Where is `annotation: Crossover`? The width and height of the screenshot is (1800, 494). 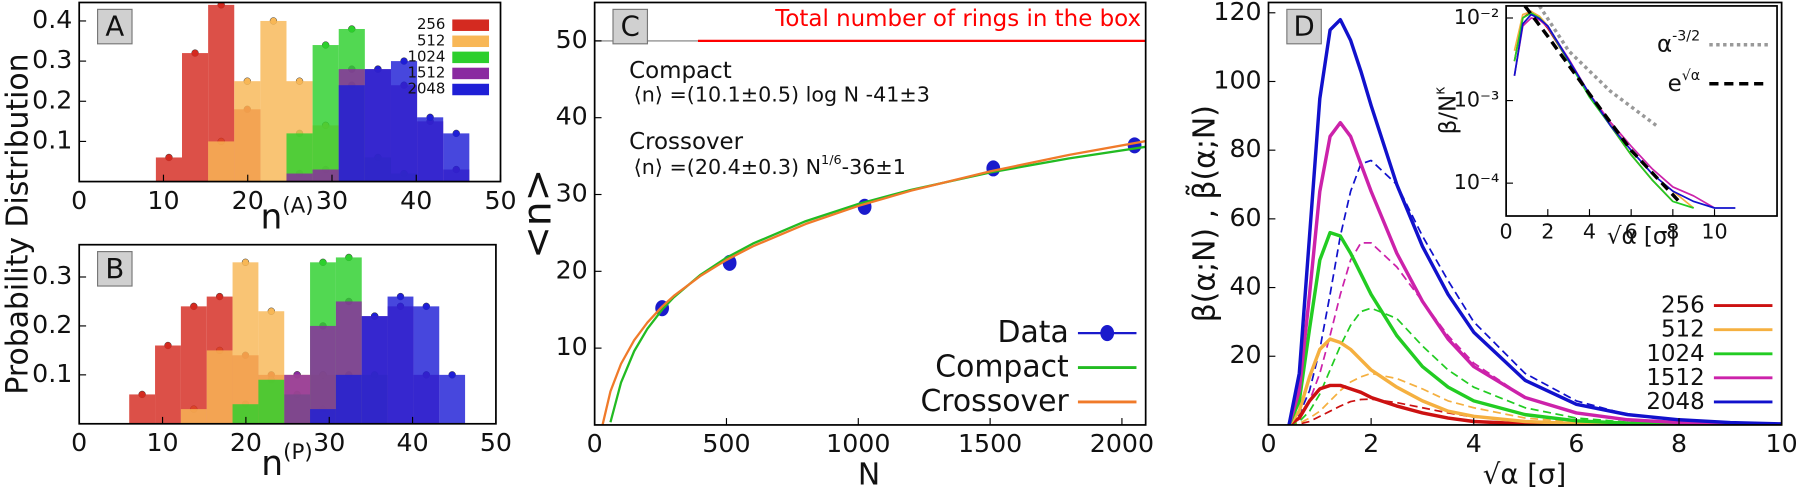
annotation: Crossover is located at coordinates (686, 142).